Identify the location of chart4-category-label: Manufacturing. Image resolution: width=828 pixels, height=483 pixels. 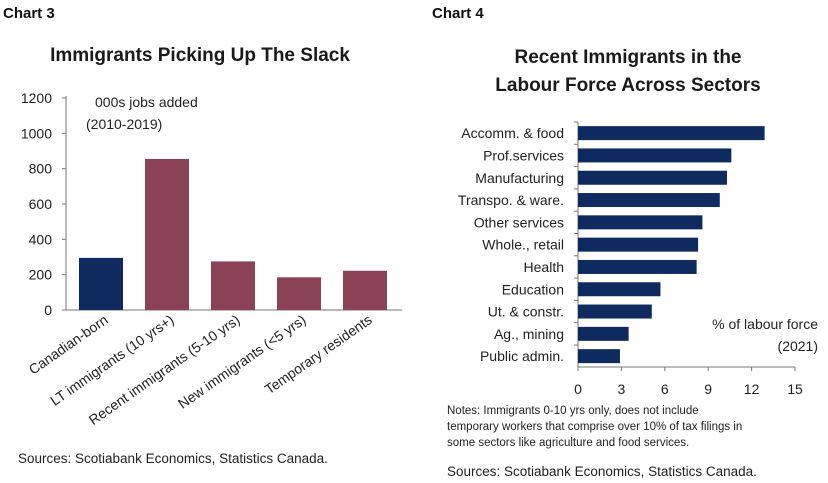
(519, 178).